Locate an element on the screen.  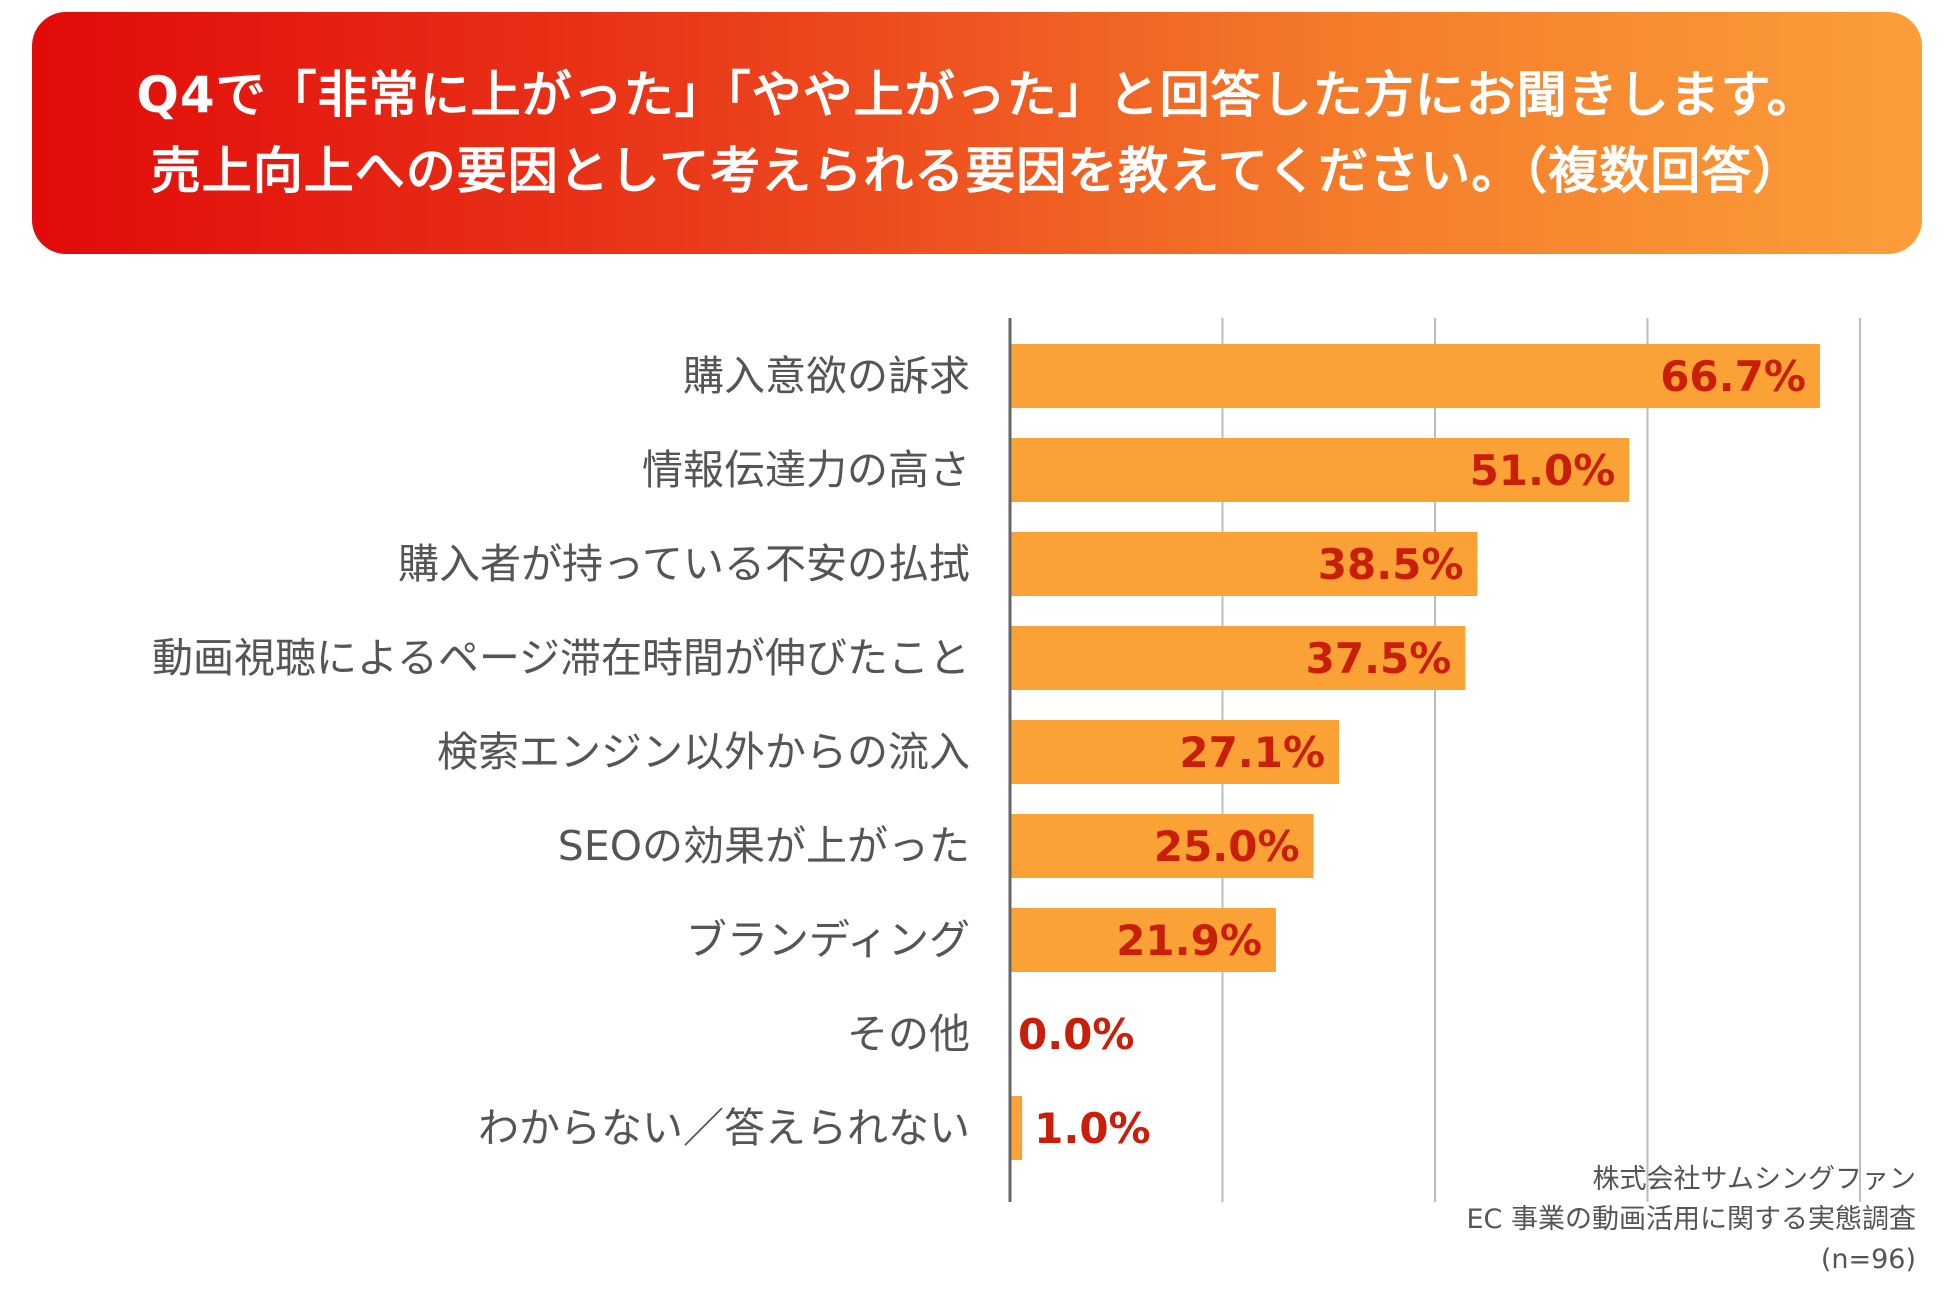
category-label: わからない／答えられない is located at coordinates (724, 1128).